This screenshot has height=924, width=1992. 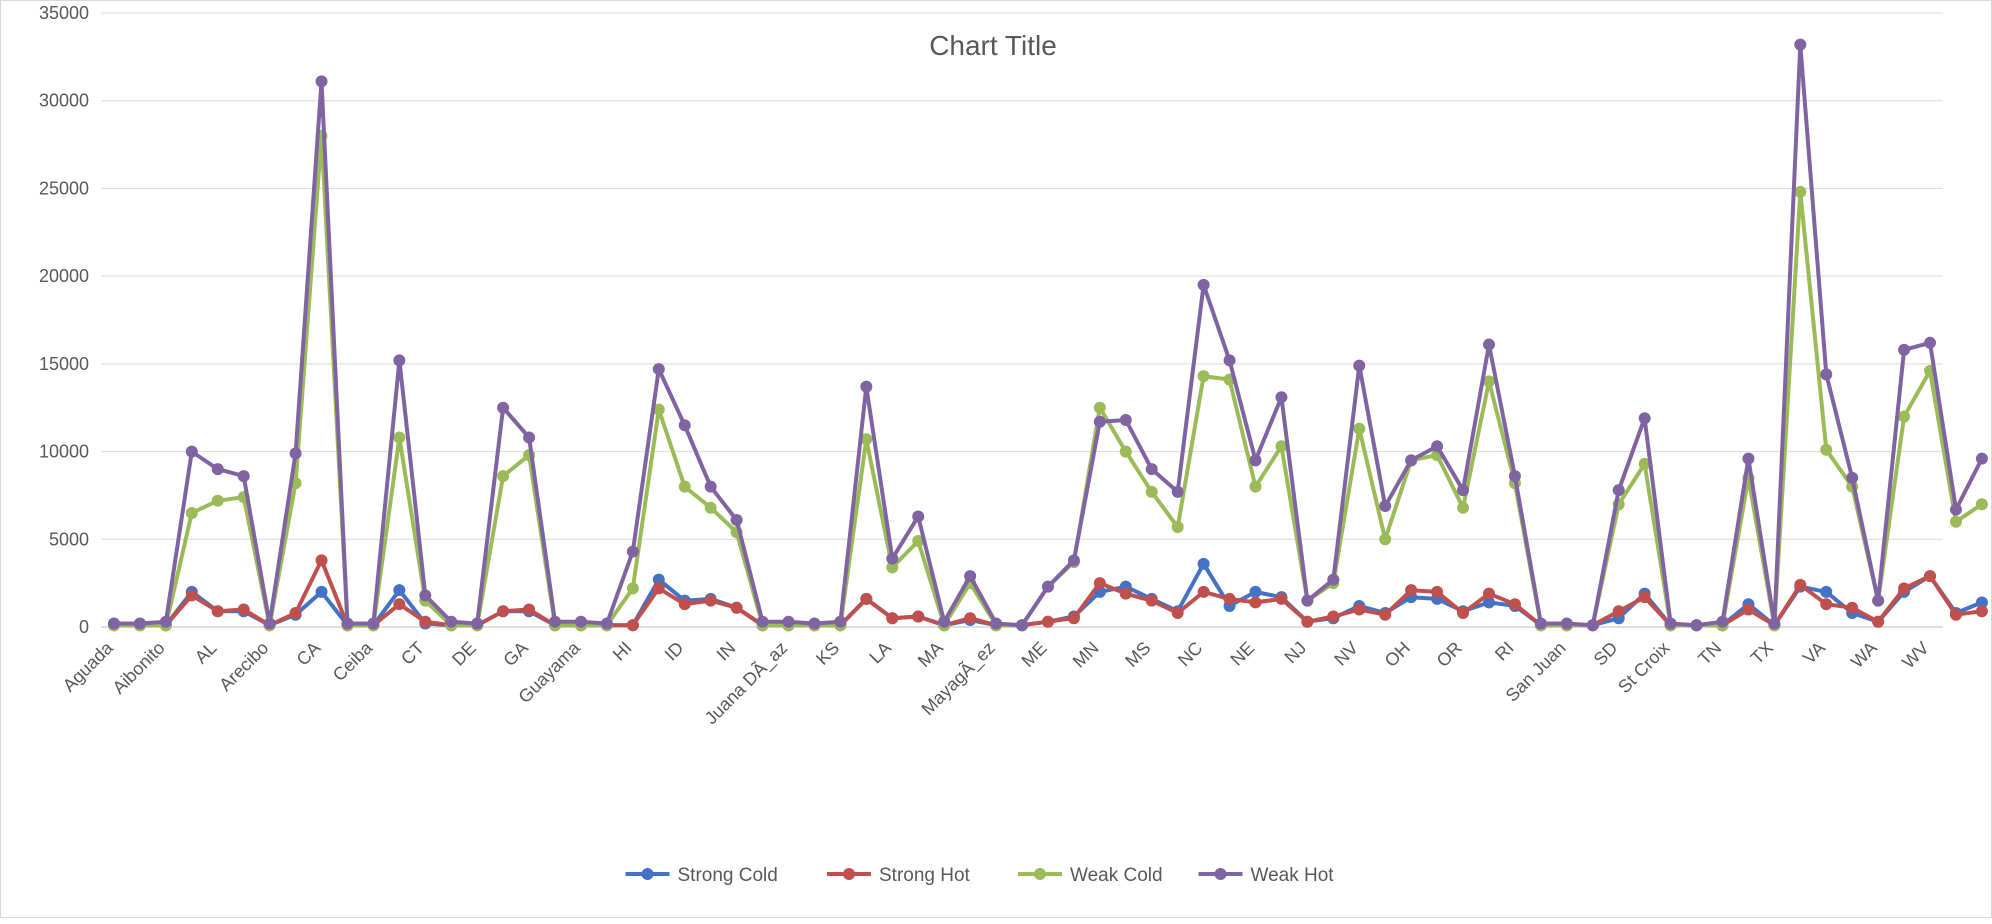 I want to click on x-tick-label: MS, so click(x=1137, y=654).